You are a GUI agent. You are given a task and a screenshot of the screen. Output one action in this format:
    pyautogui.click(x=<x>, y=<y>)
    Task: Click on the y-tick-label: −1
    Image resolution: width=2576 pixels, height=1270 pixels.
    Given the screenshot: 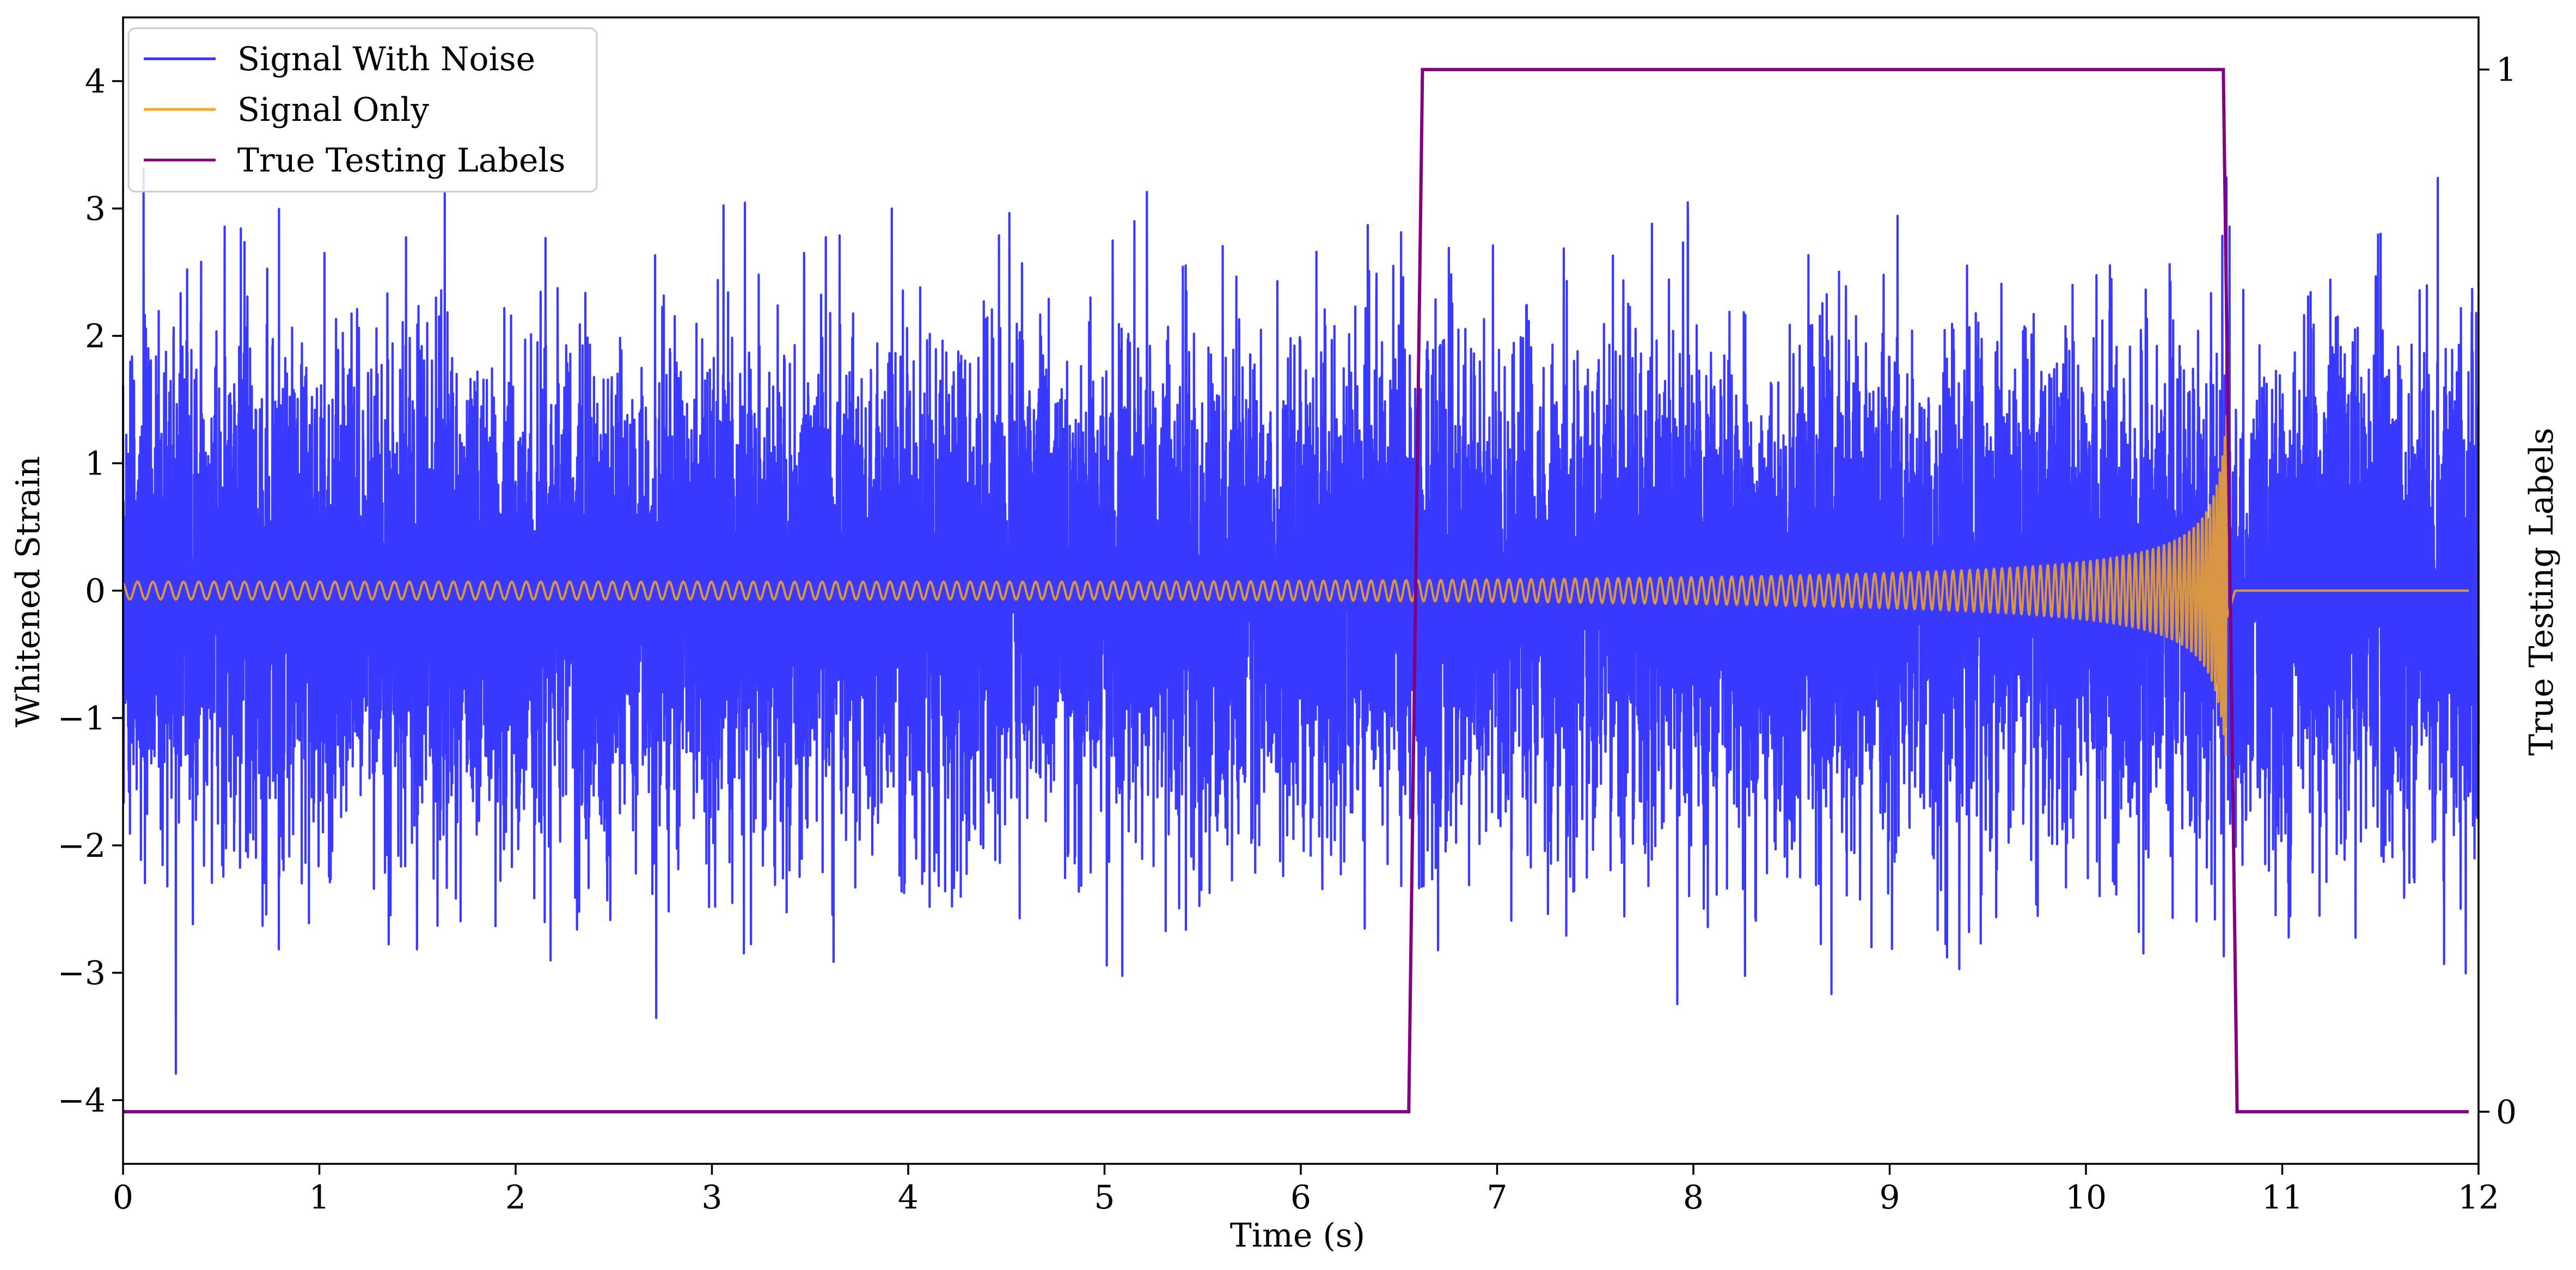 What is the action you would take?
    pyautogui.click(x=82, y=719)
    